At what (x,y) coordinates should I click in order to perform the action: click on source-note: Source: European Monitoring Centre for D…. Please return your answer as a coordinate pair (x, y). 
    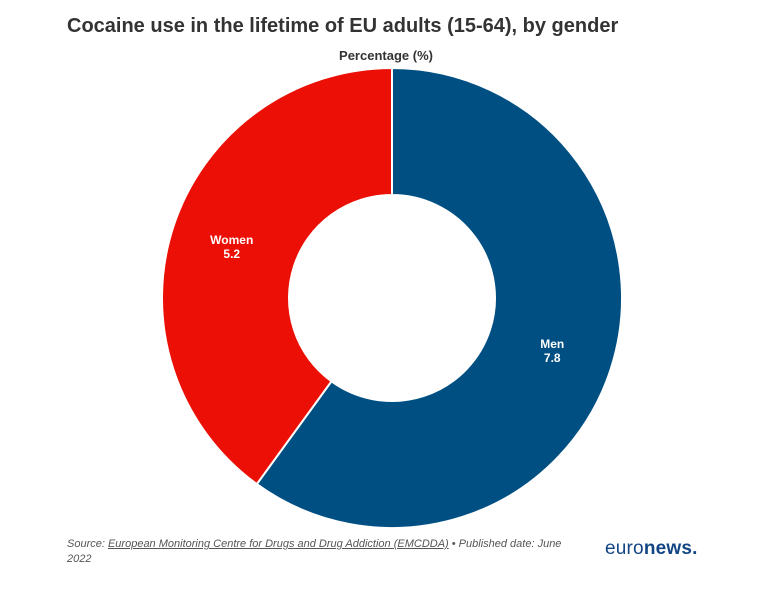
    Looking at the image, I should click on (327, 552).